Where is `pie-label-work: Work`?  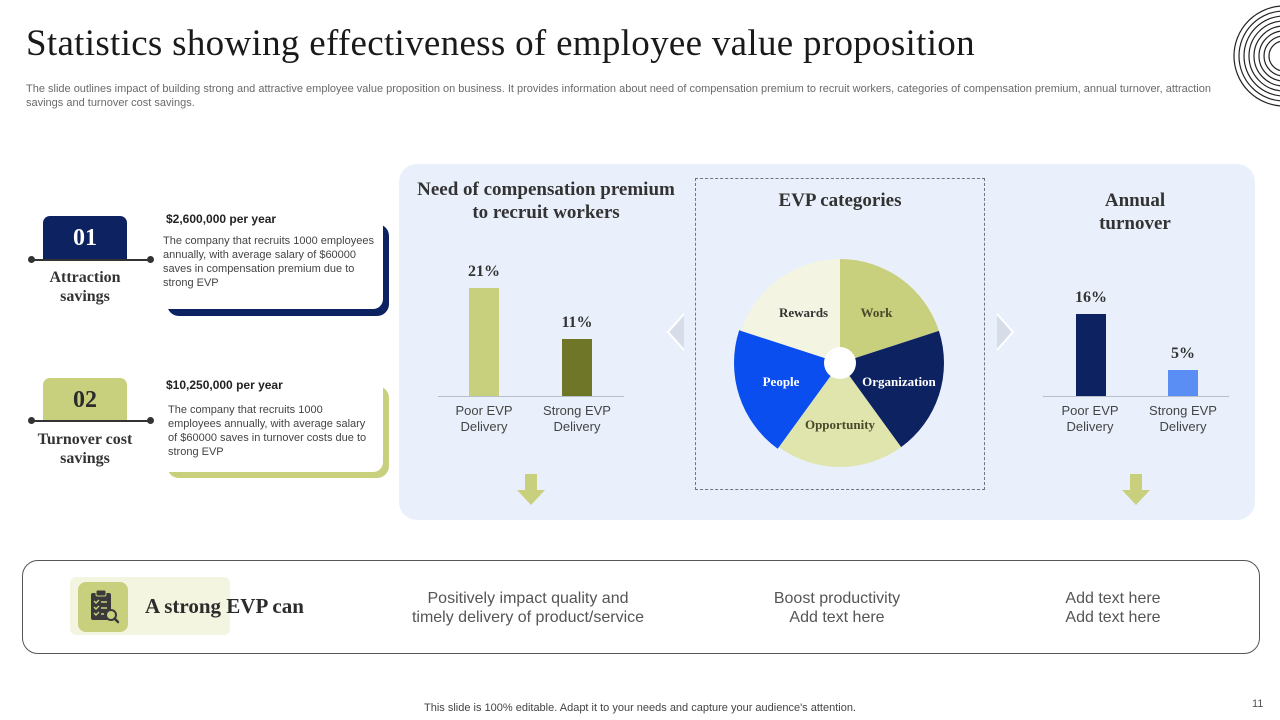
pie-label-work: Work is located at coordinates (877, 312).